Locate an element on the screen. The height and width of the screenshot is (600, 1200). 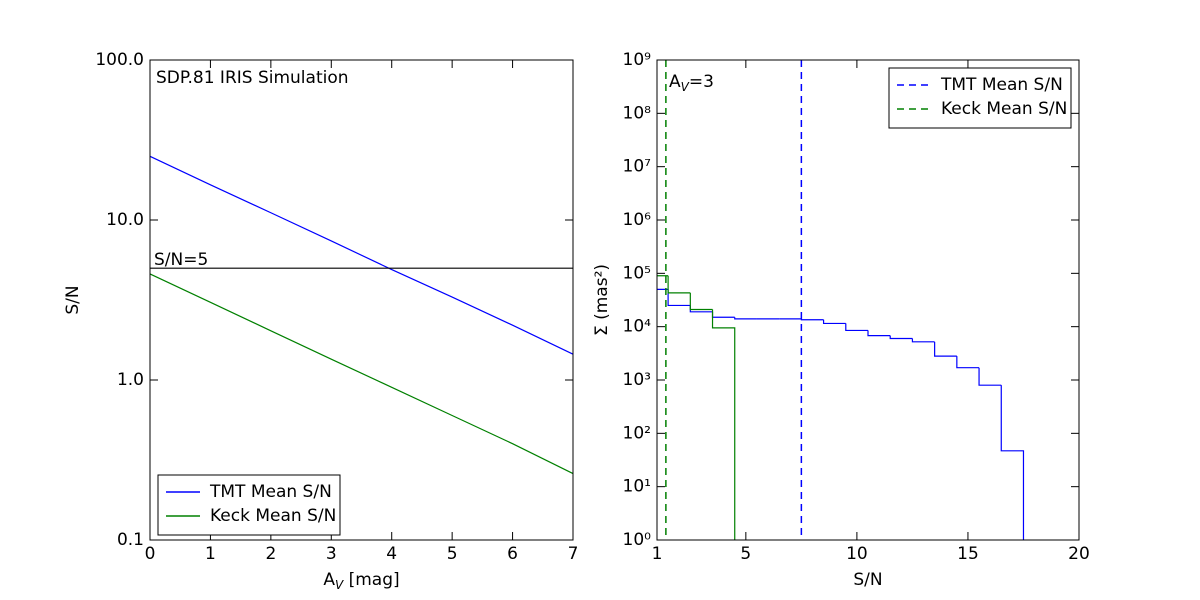
x-tick-label: 6 is located at coordinates (512, 554).